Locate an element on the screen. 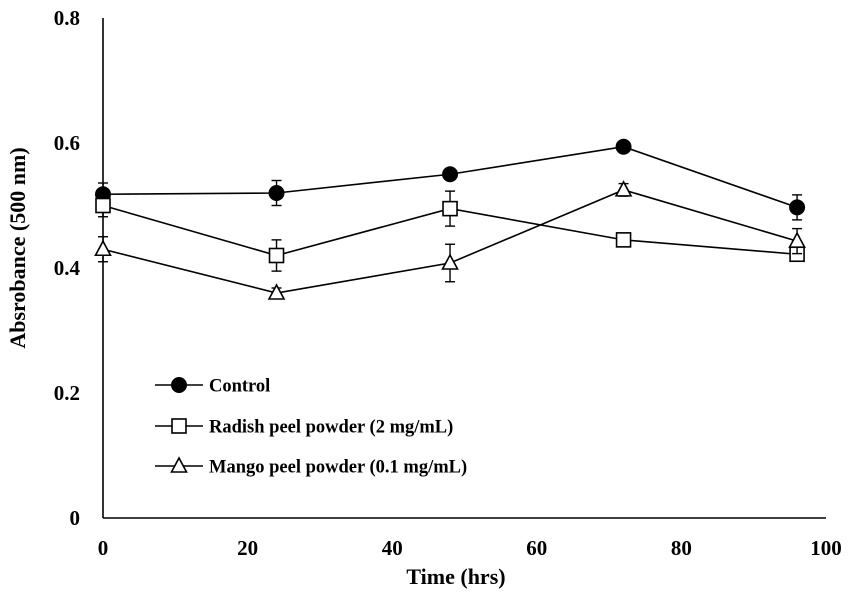 The width and height of the screenshot is (851, 599). legend-marker-radish is located at coordinates (179, 426).